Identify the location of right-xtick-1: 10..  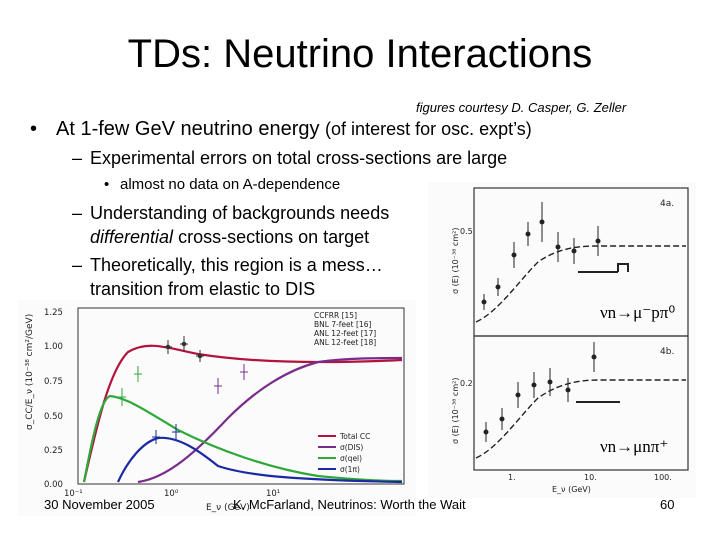
(590, 477).